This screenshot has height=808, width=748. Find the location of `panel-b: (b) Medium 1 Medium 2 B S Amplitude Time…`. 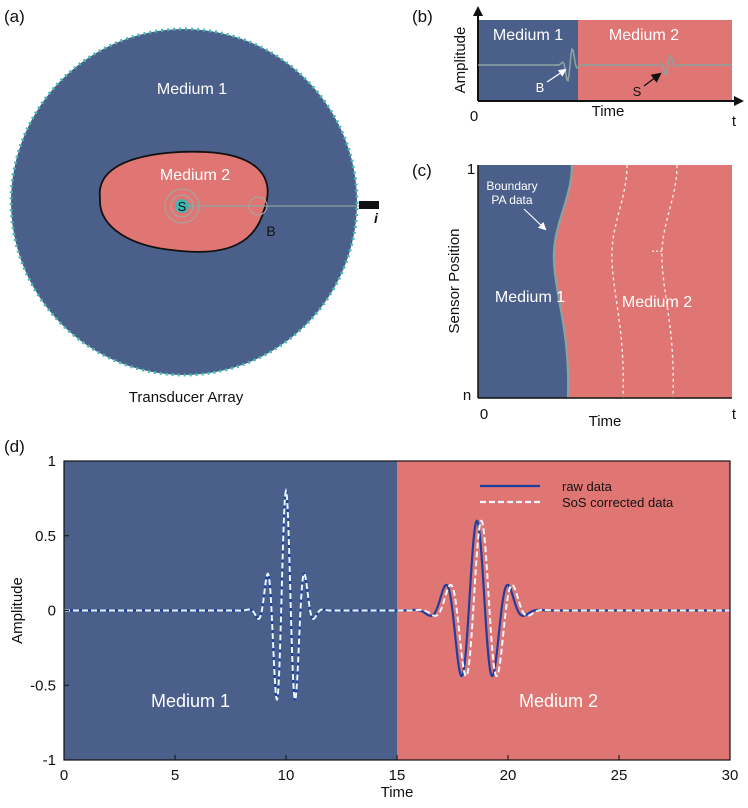

panel-b: (b) Medium 1 Medium 2 B S Amplitude Time… is located at coordinates (578, 68).